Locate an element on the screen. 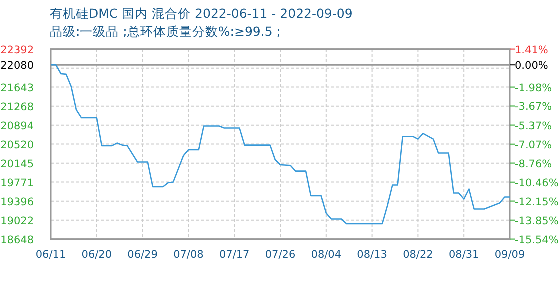 Image resolution: width=560 pixels, height=300 pixels. chart-title: 有机硅DMC 国内 混合价 2022-06-11 - 2022-09-09 is located at coordinates (201, 13).